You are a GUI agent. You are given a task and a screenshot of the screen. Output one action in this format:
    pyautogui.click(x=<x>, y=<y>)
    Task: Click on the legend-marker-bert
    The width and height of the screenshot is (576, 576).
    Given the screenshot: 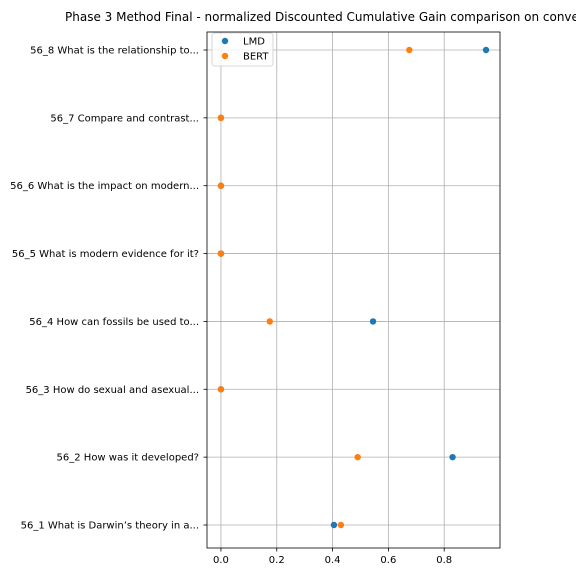 What is the action you would take?
    pyautogui.click(x=225, y=56)
    